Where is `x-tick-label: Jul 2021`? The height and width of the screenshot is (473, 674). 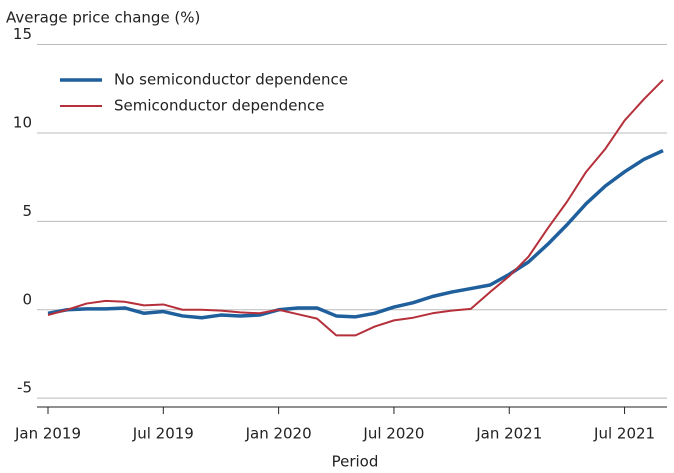
x-tick-label: Jul 2021 is located at coordinates (624, 434).